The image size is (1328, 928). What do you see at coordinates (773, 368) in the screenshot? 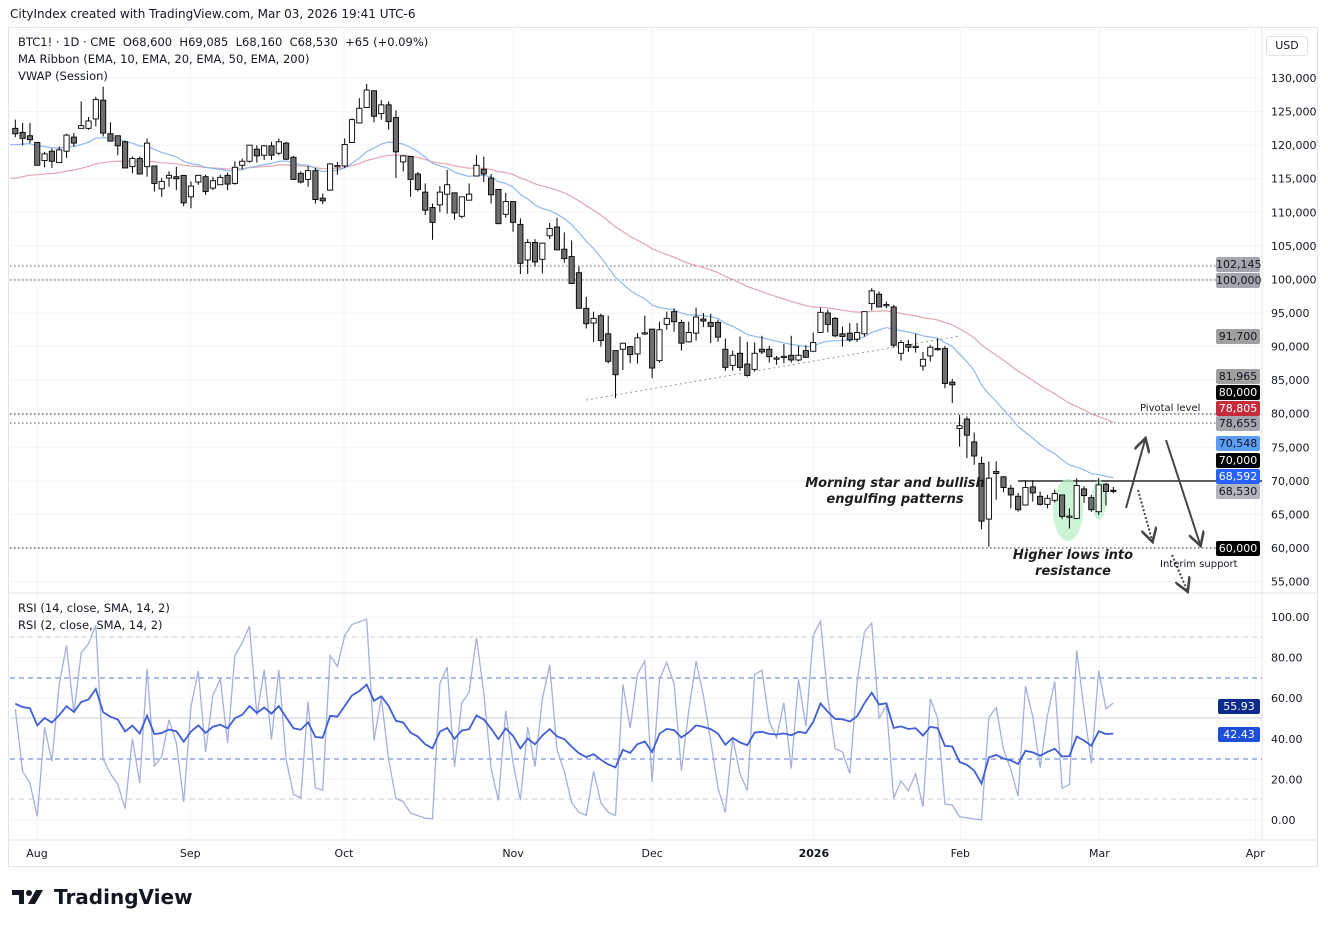
I see `trendline` at bounding box center [773, 368].